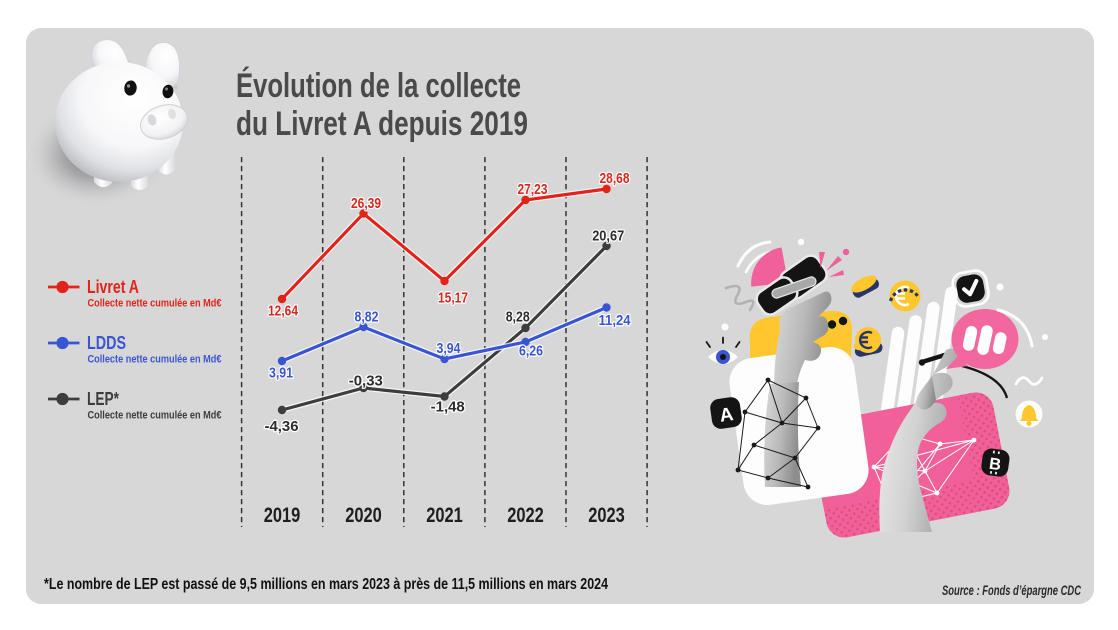 This screenshot has width=1118, height=630. Describe the element at coordinates (378, 86) in the screenshot. I see `svg-text: Évolution de la collecte` at that location.